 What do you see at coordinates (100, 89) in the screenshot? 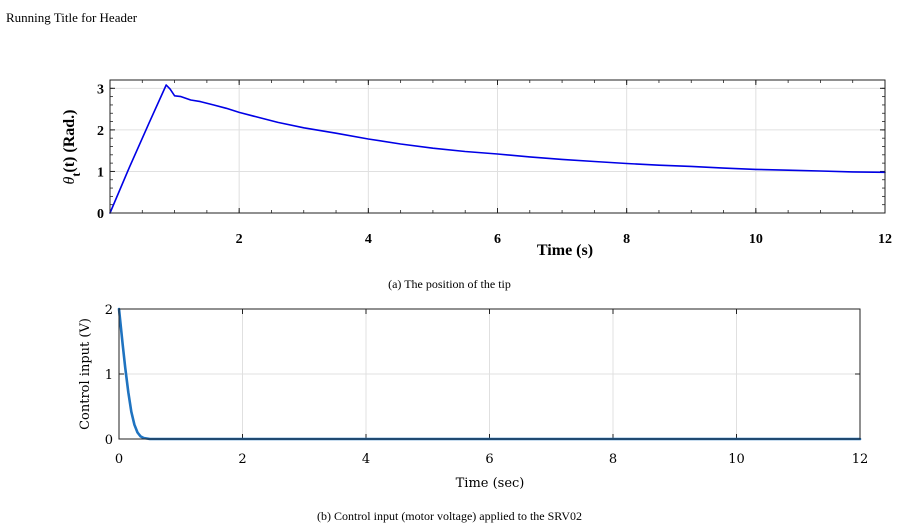
I see `y-tick-label: 3` at bounding box center [100, 89].